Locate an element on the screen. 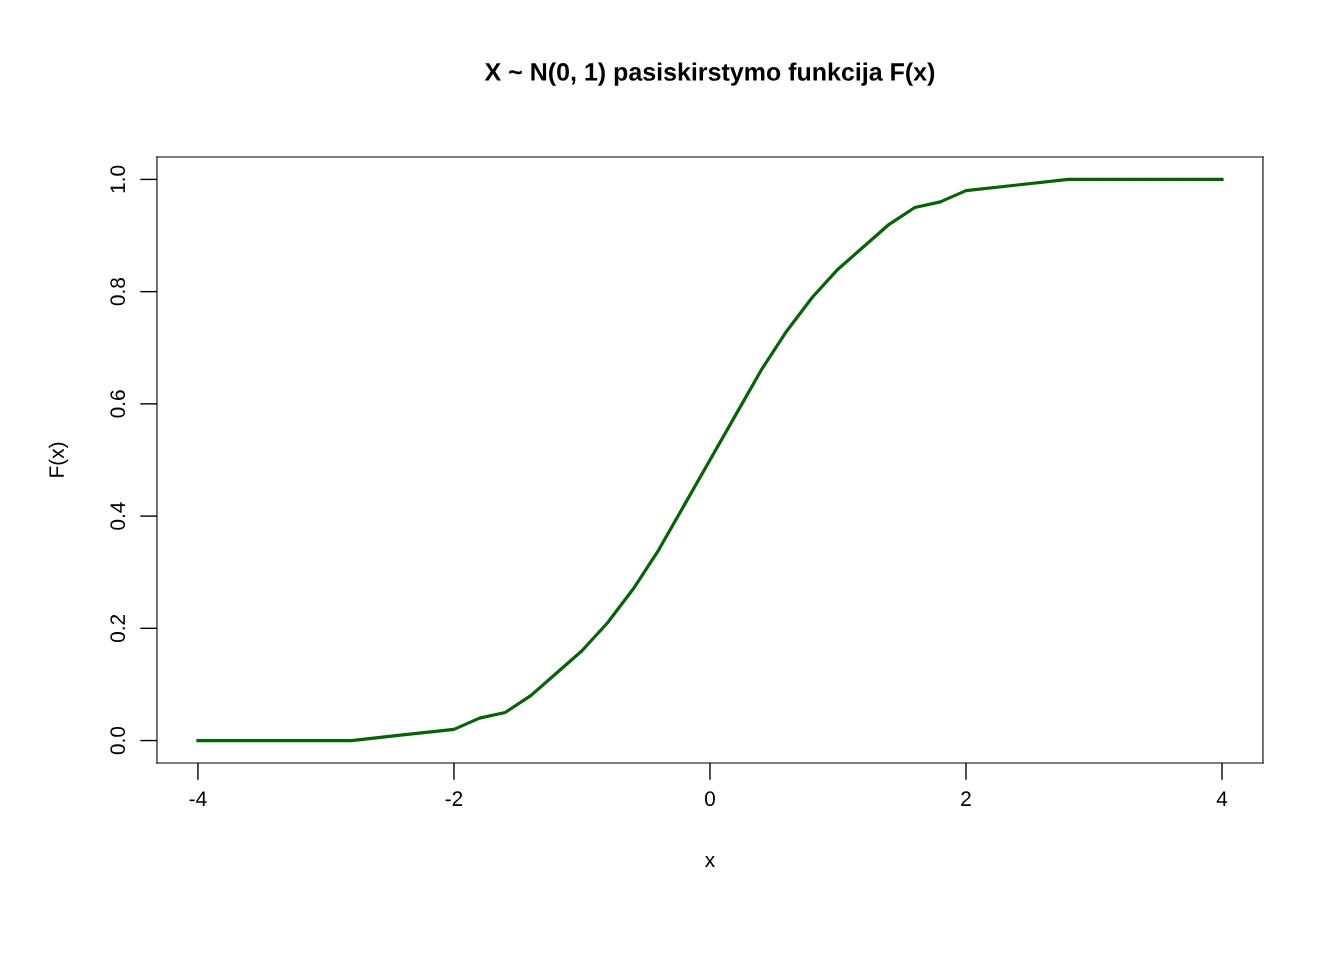  x-axis-title: x is located at coordinates (709, 861).